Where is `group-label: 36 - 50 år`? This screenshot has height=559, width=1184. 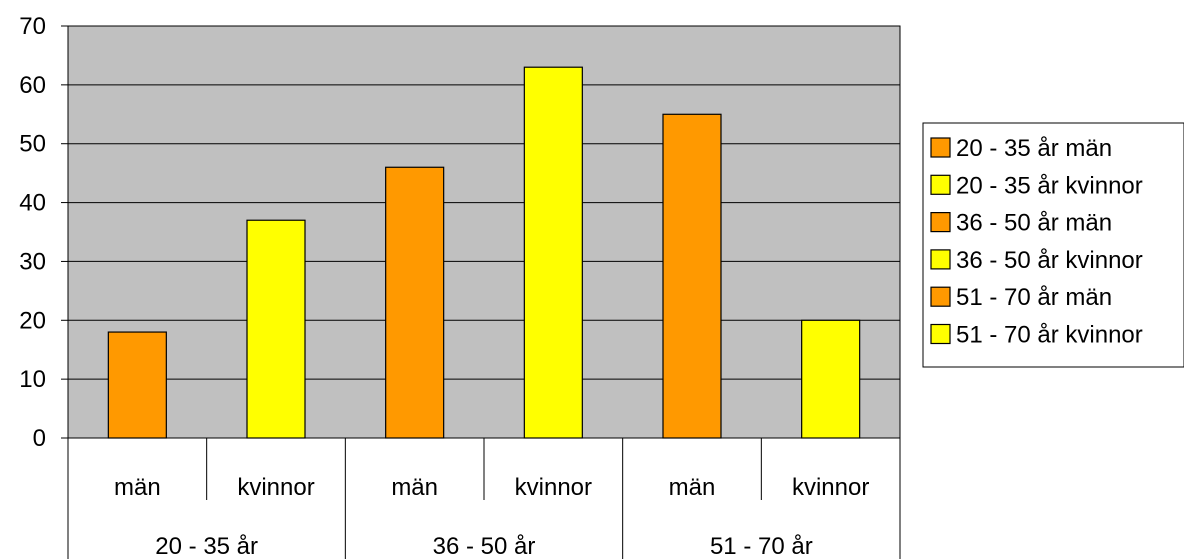 group-label: 36 - 50 år is located at coordinates (484, 546).